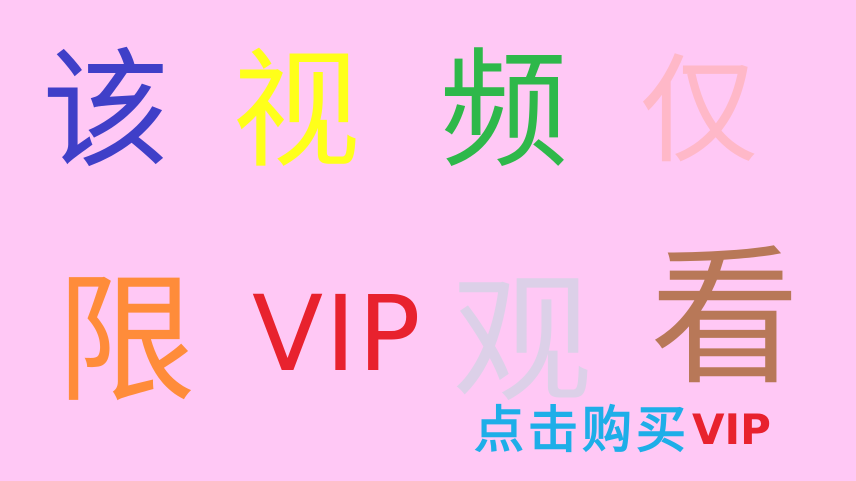 This screenshot has width=856, height=481. I want to click on headline-char-5: 限, so click(126, 341).